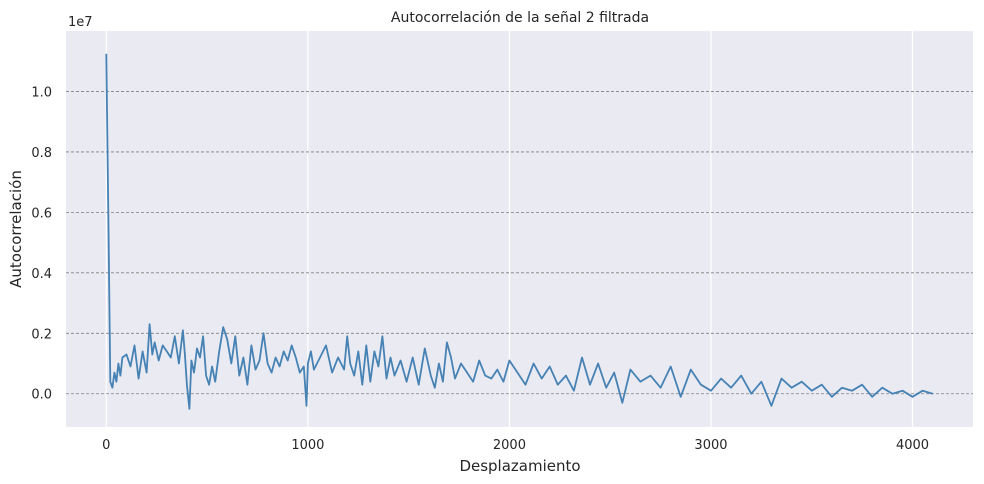  I want to click on x-tick-label: 3000, so click(710, 445).